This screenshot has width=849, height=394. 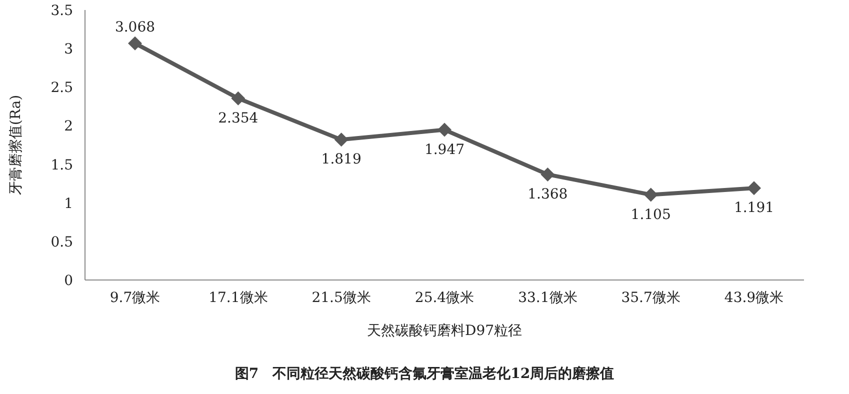 I want to click on x-tick-label: 35.7微米, so click(x=650, y=298).